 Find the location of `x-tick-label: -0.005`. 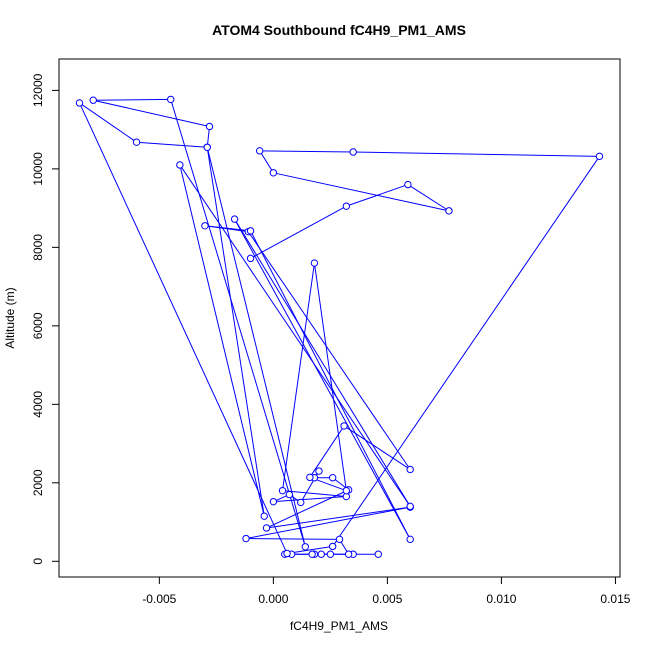

x-tick-label: -0.005 is located at coordinates (159, 599).